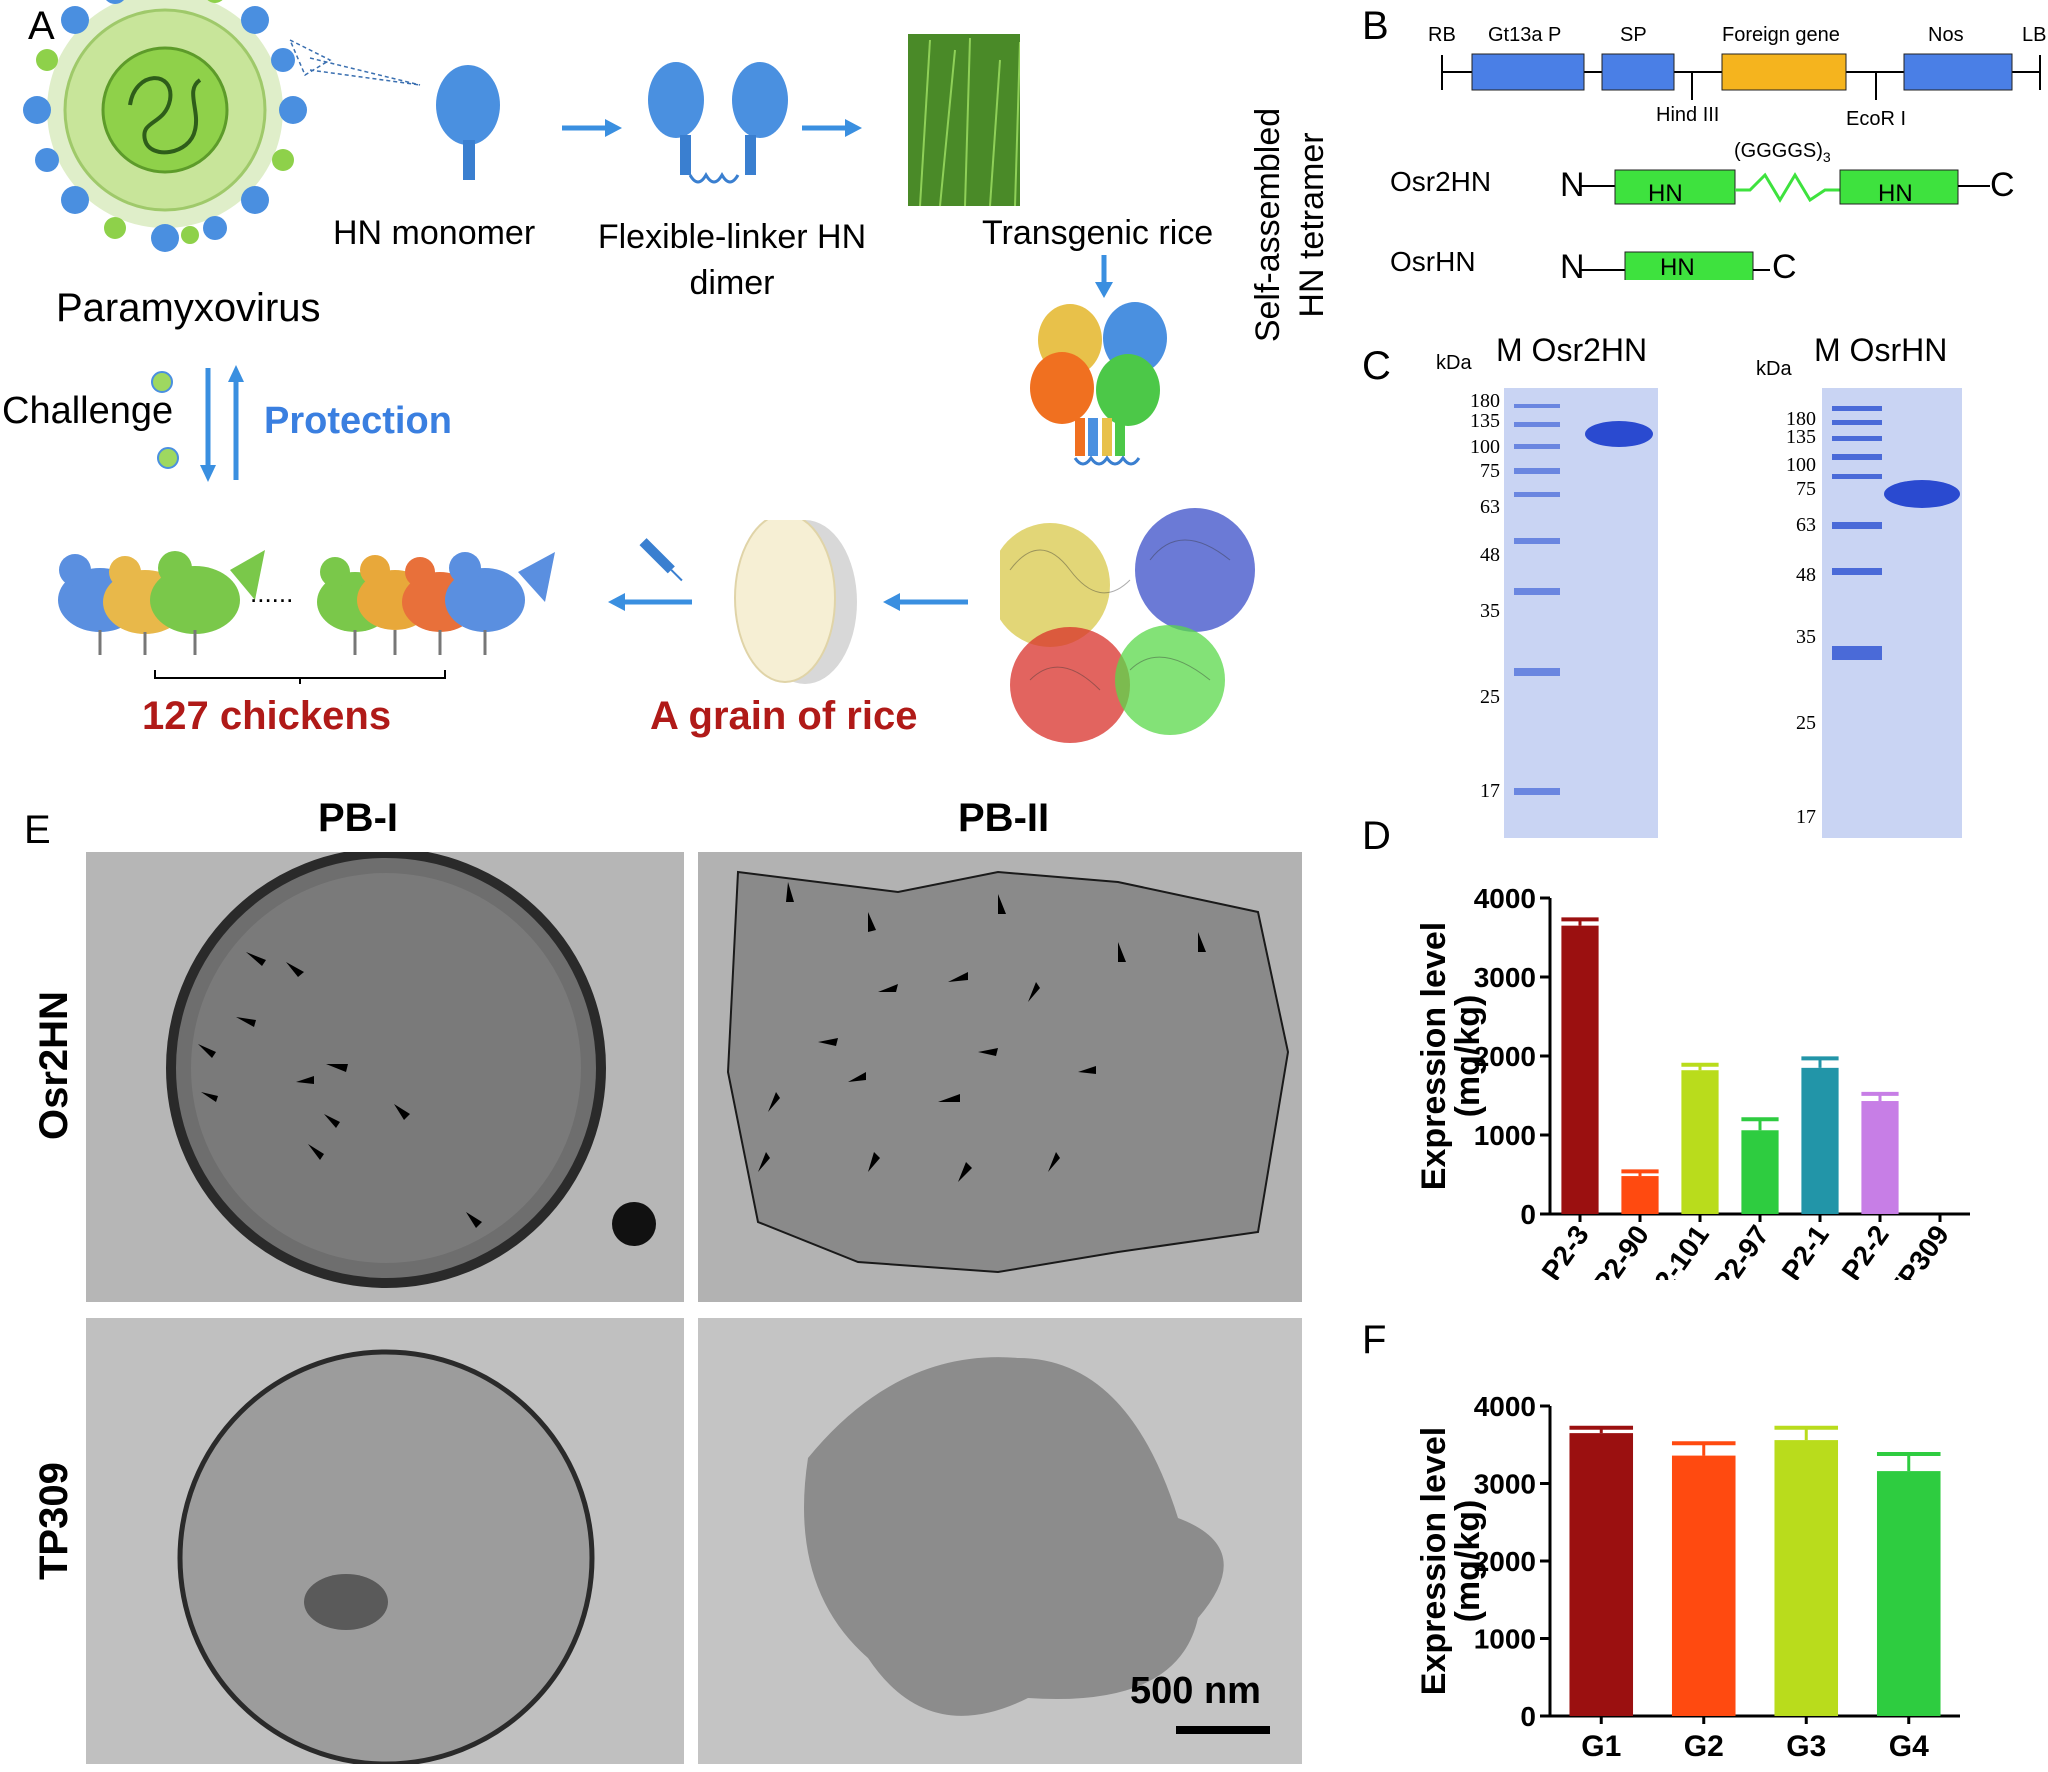  I want to click on em-image-osr2hn-pb1, so click(385, 1077).